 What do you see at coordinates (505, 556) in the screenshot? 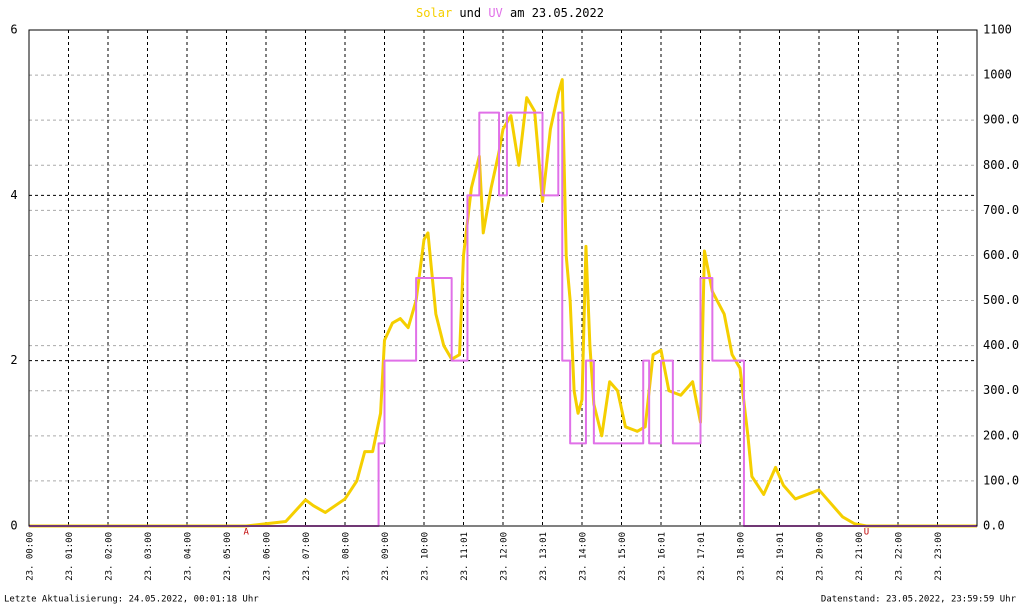
I see `x-tick-label: 23. 12:00` at bounding box center [505, 556].